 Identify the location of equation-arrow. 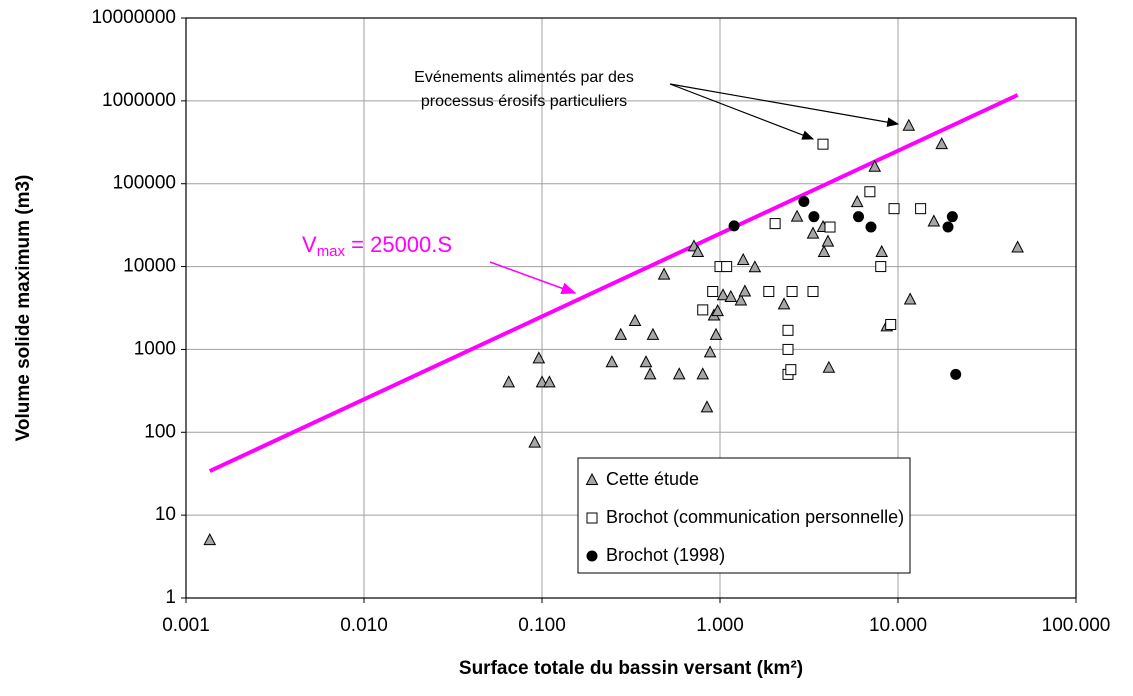
(533, 278).